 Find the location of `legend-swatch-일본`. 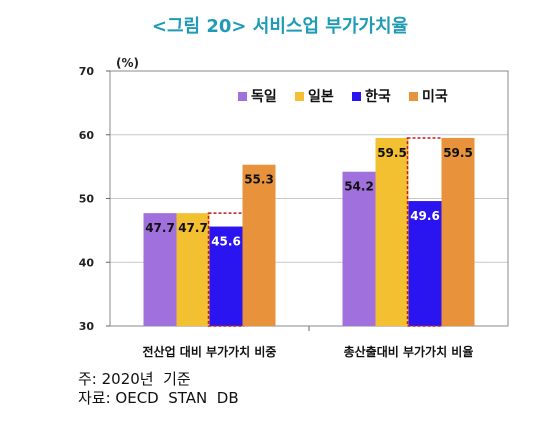

legend-swatch-일본 is located at coordinates (299, 96).